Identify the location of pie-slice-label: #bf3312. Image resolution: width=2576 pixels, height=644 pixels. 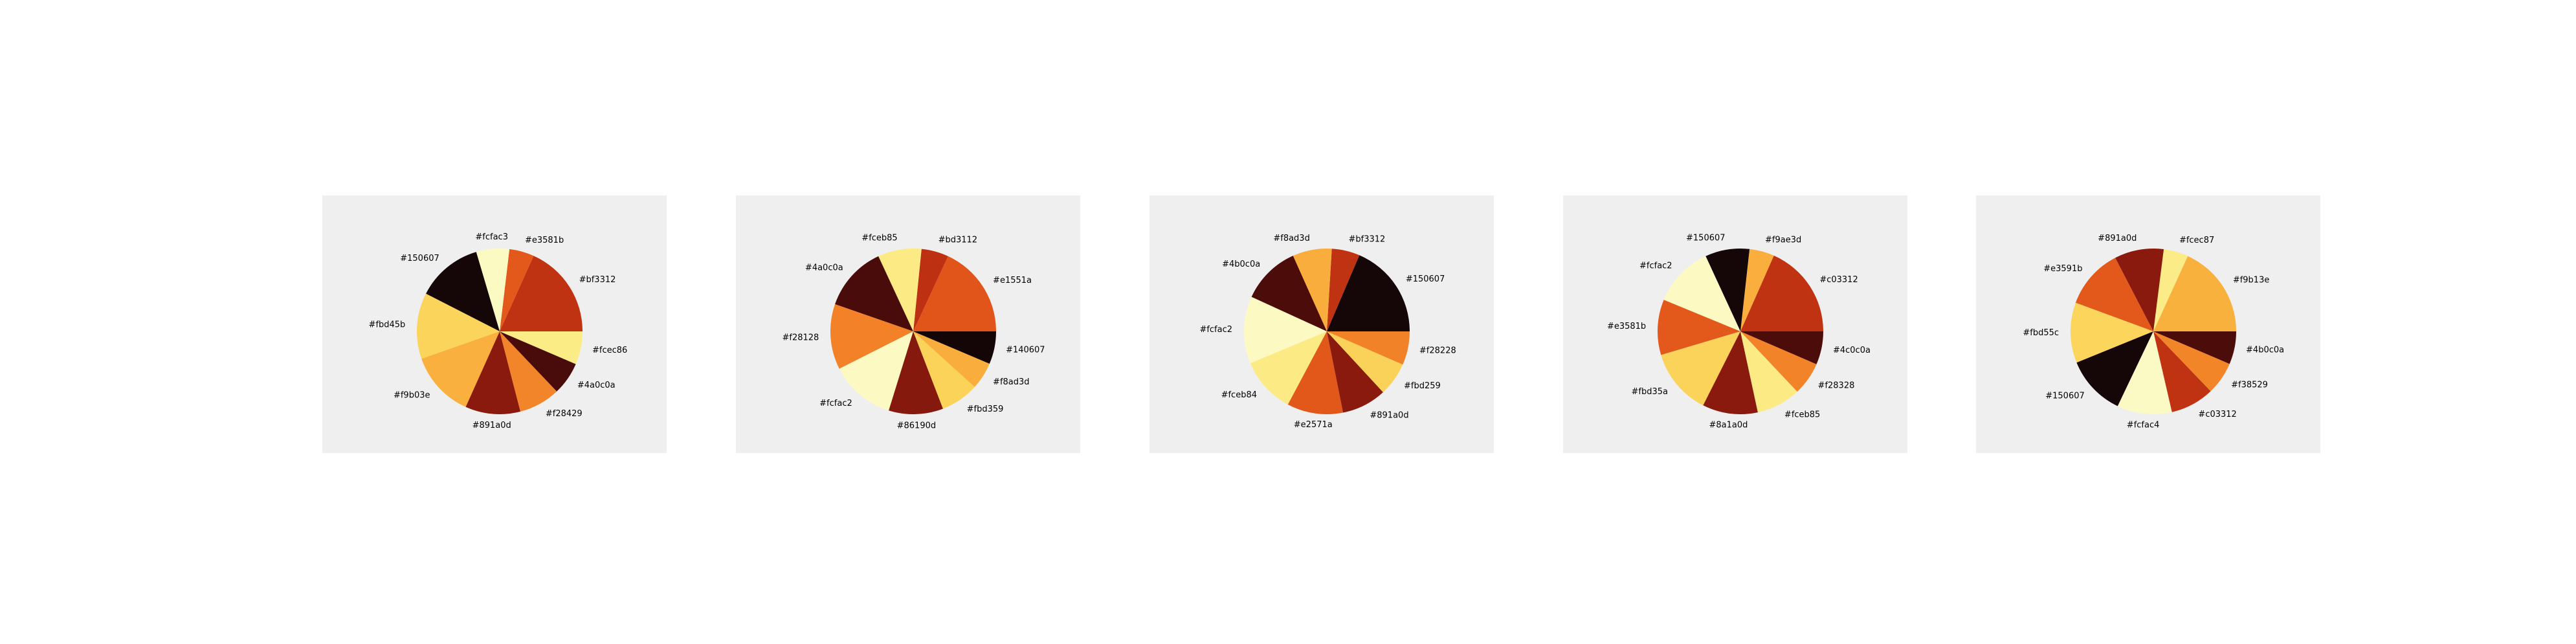
(1367, 239).